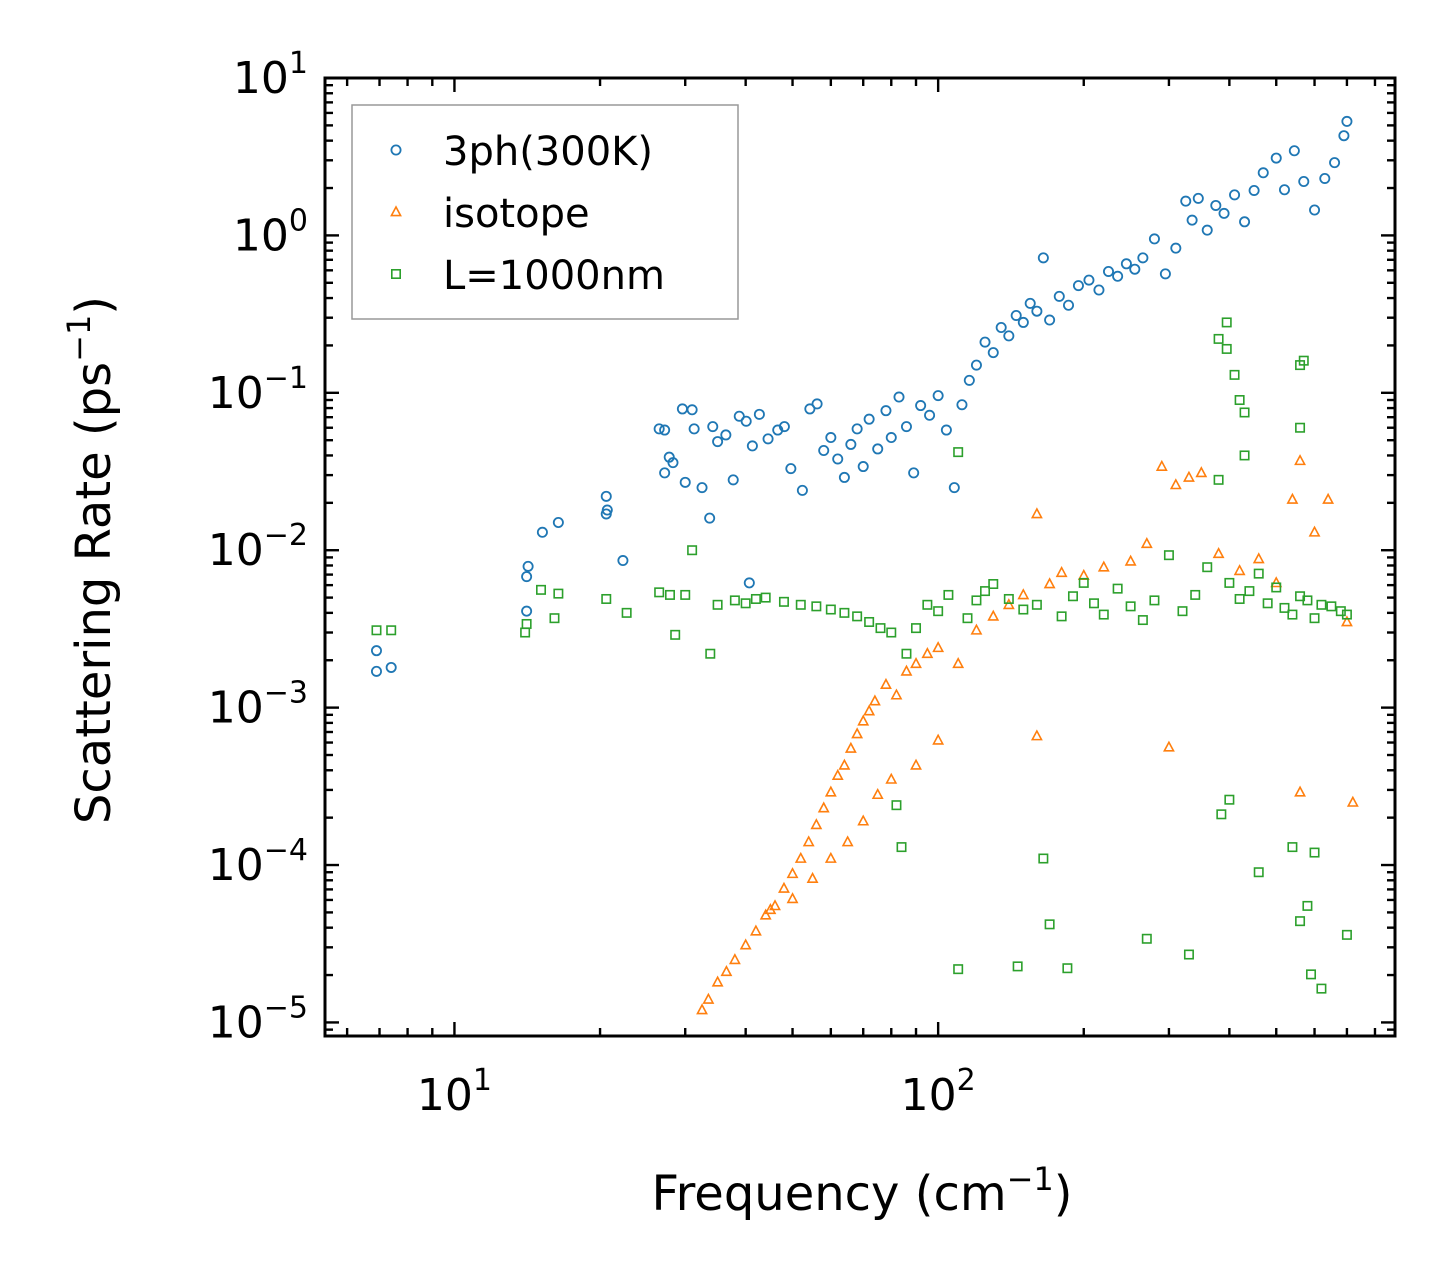  I want to click on legend-marker-square, so click(395, 273).